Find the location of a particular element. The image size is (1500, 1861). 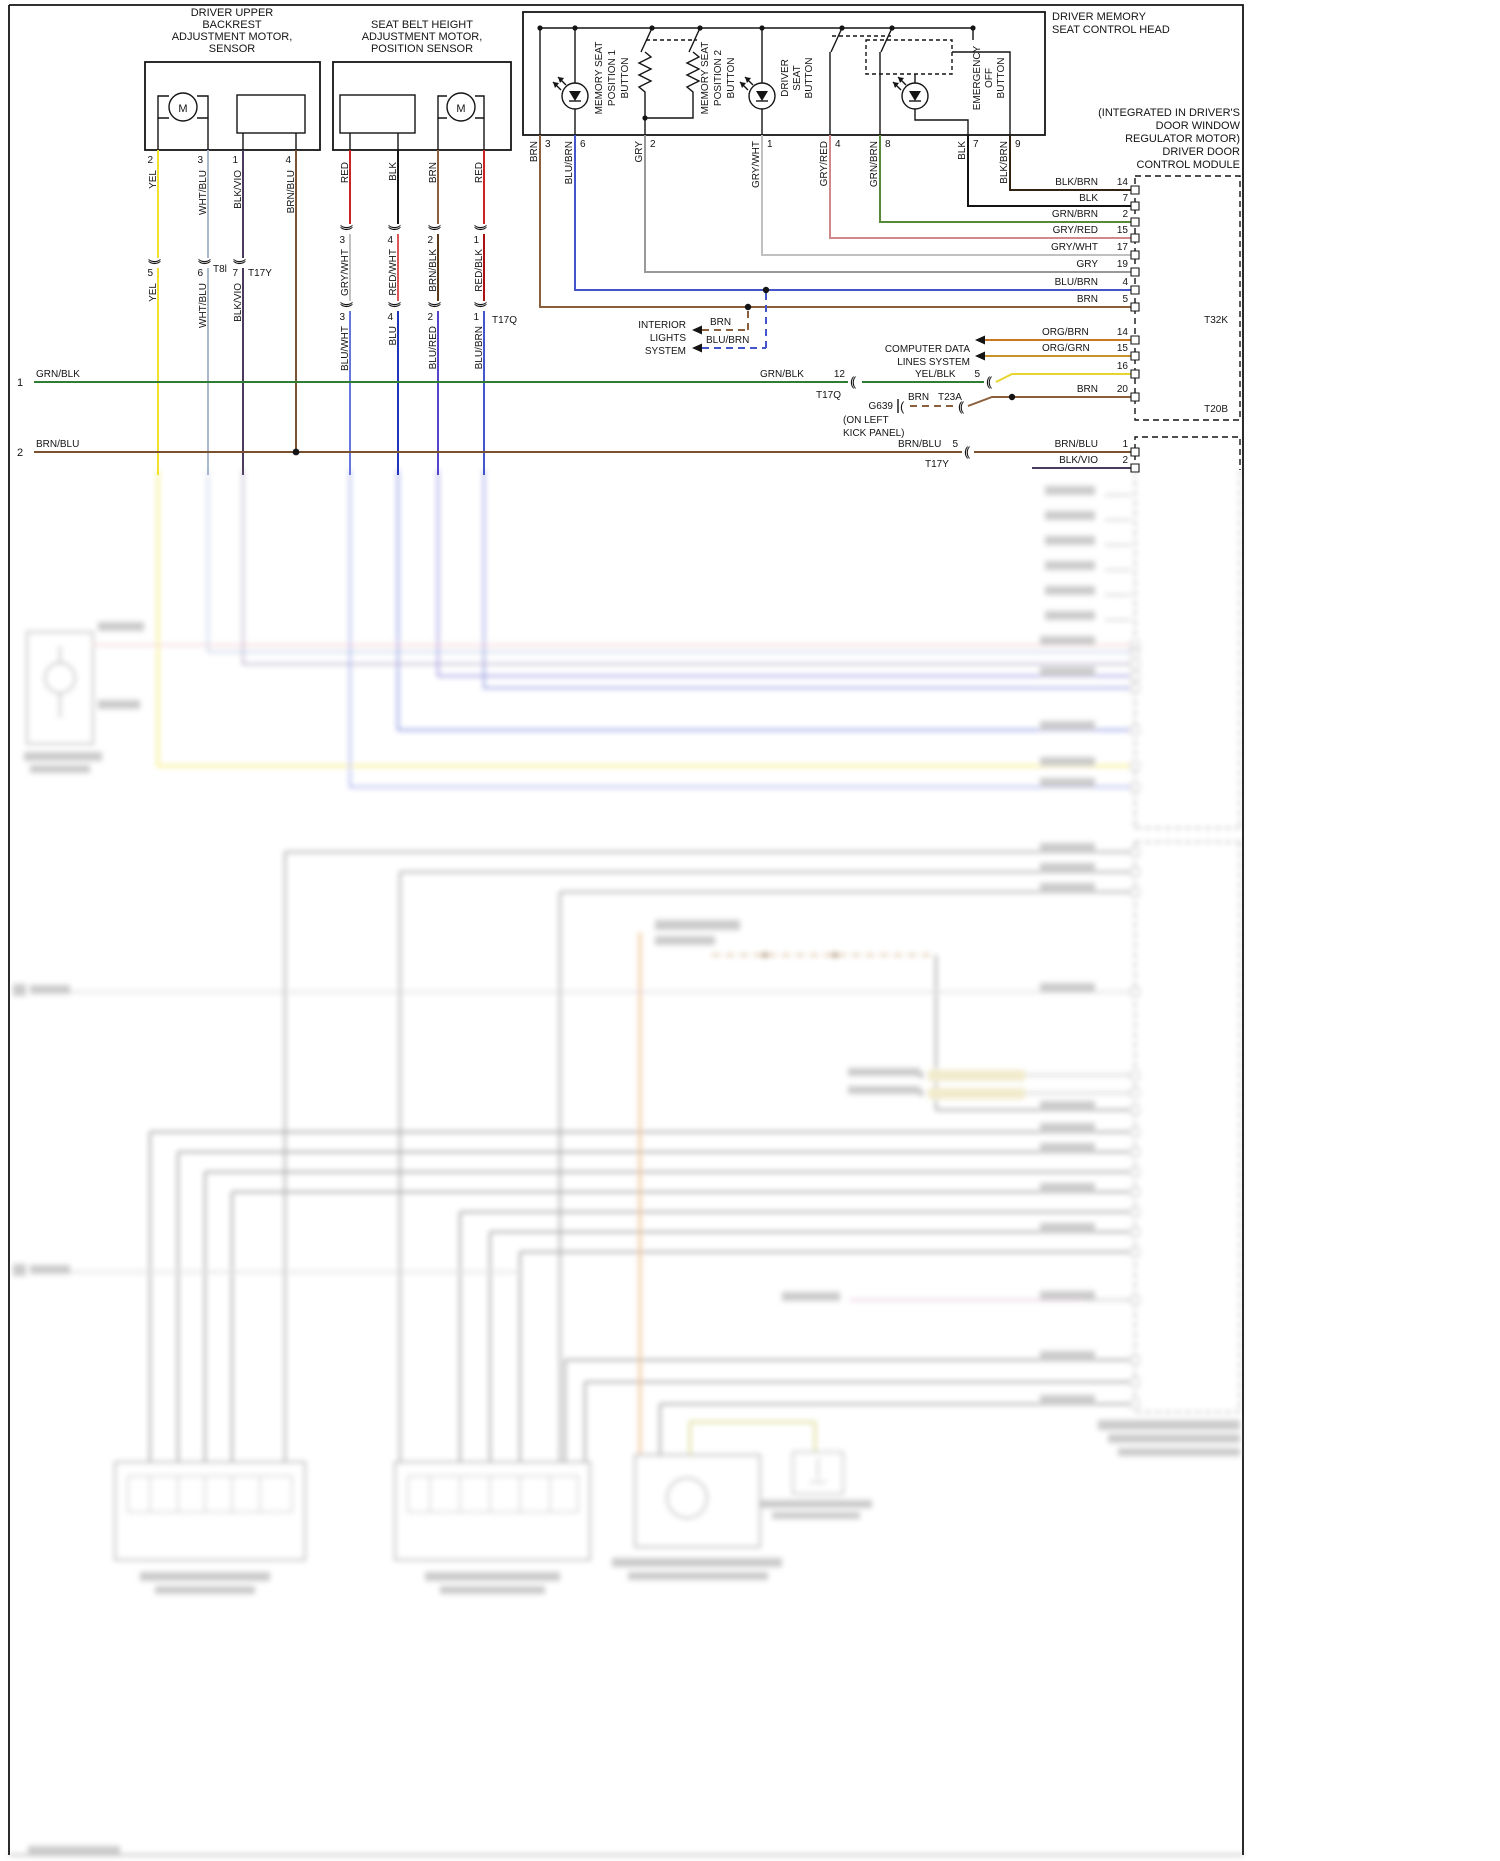

wire-label: BLK/VIO is located at coordinates (238, 189).